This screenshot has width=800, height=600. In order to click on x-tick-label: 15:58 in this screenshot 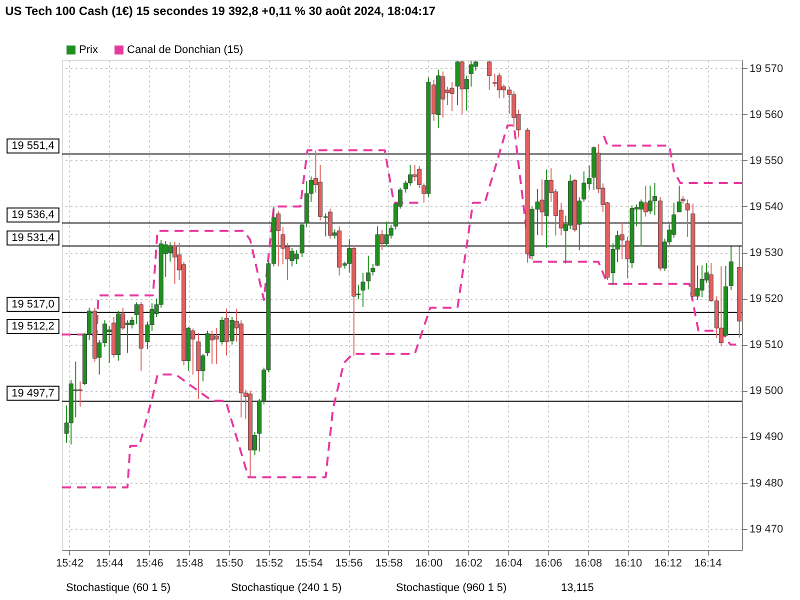, I will do `click(389, 564)`.